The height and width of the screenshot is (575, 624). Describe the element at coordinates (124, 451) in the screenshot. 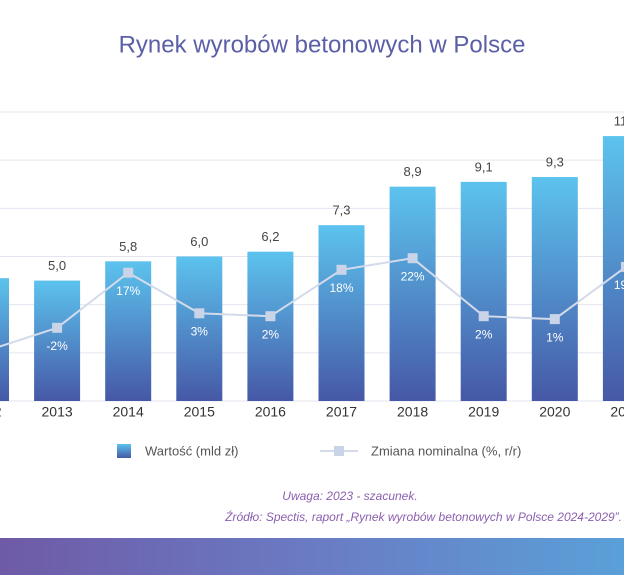

I see `legend-swatch-bar` at that location.